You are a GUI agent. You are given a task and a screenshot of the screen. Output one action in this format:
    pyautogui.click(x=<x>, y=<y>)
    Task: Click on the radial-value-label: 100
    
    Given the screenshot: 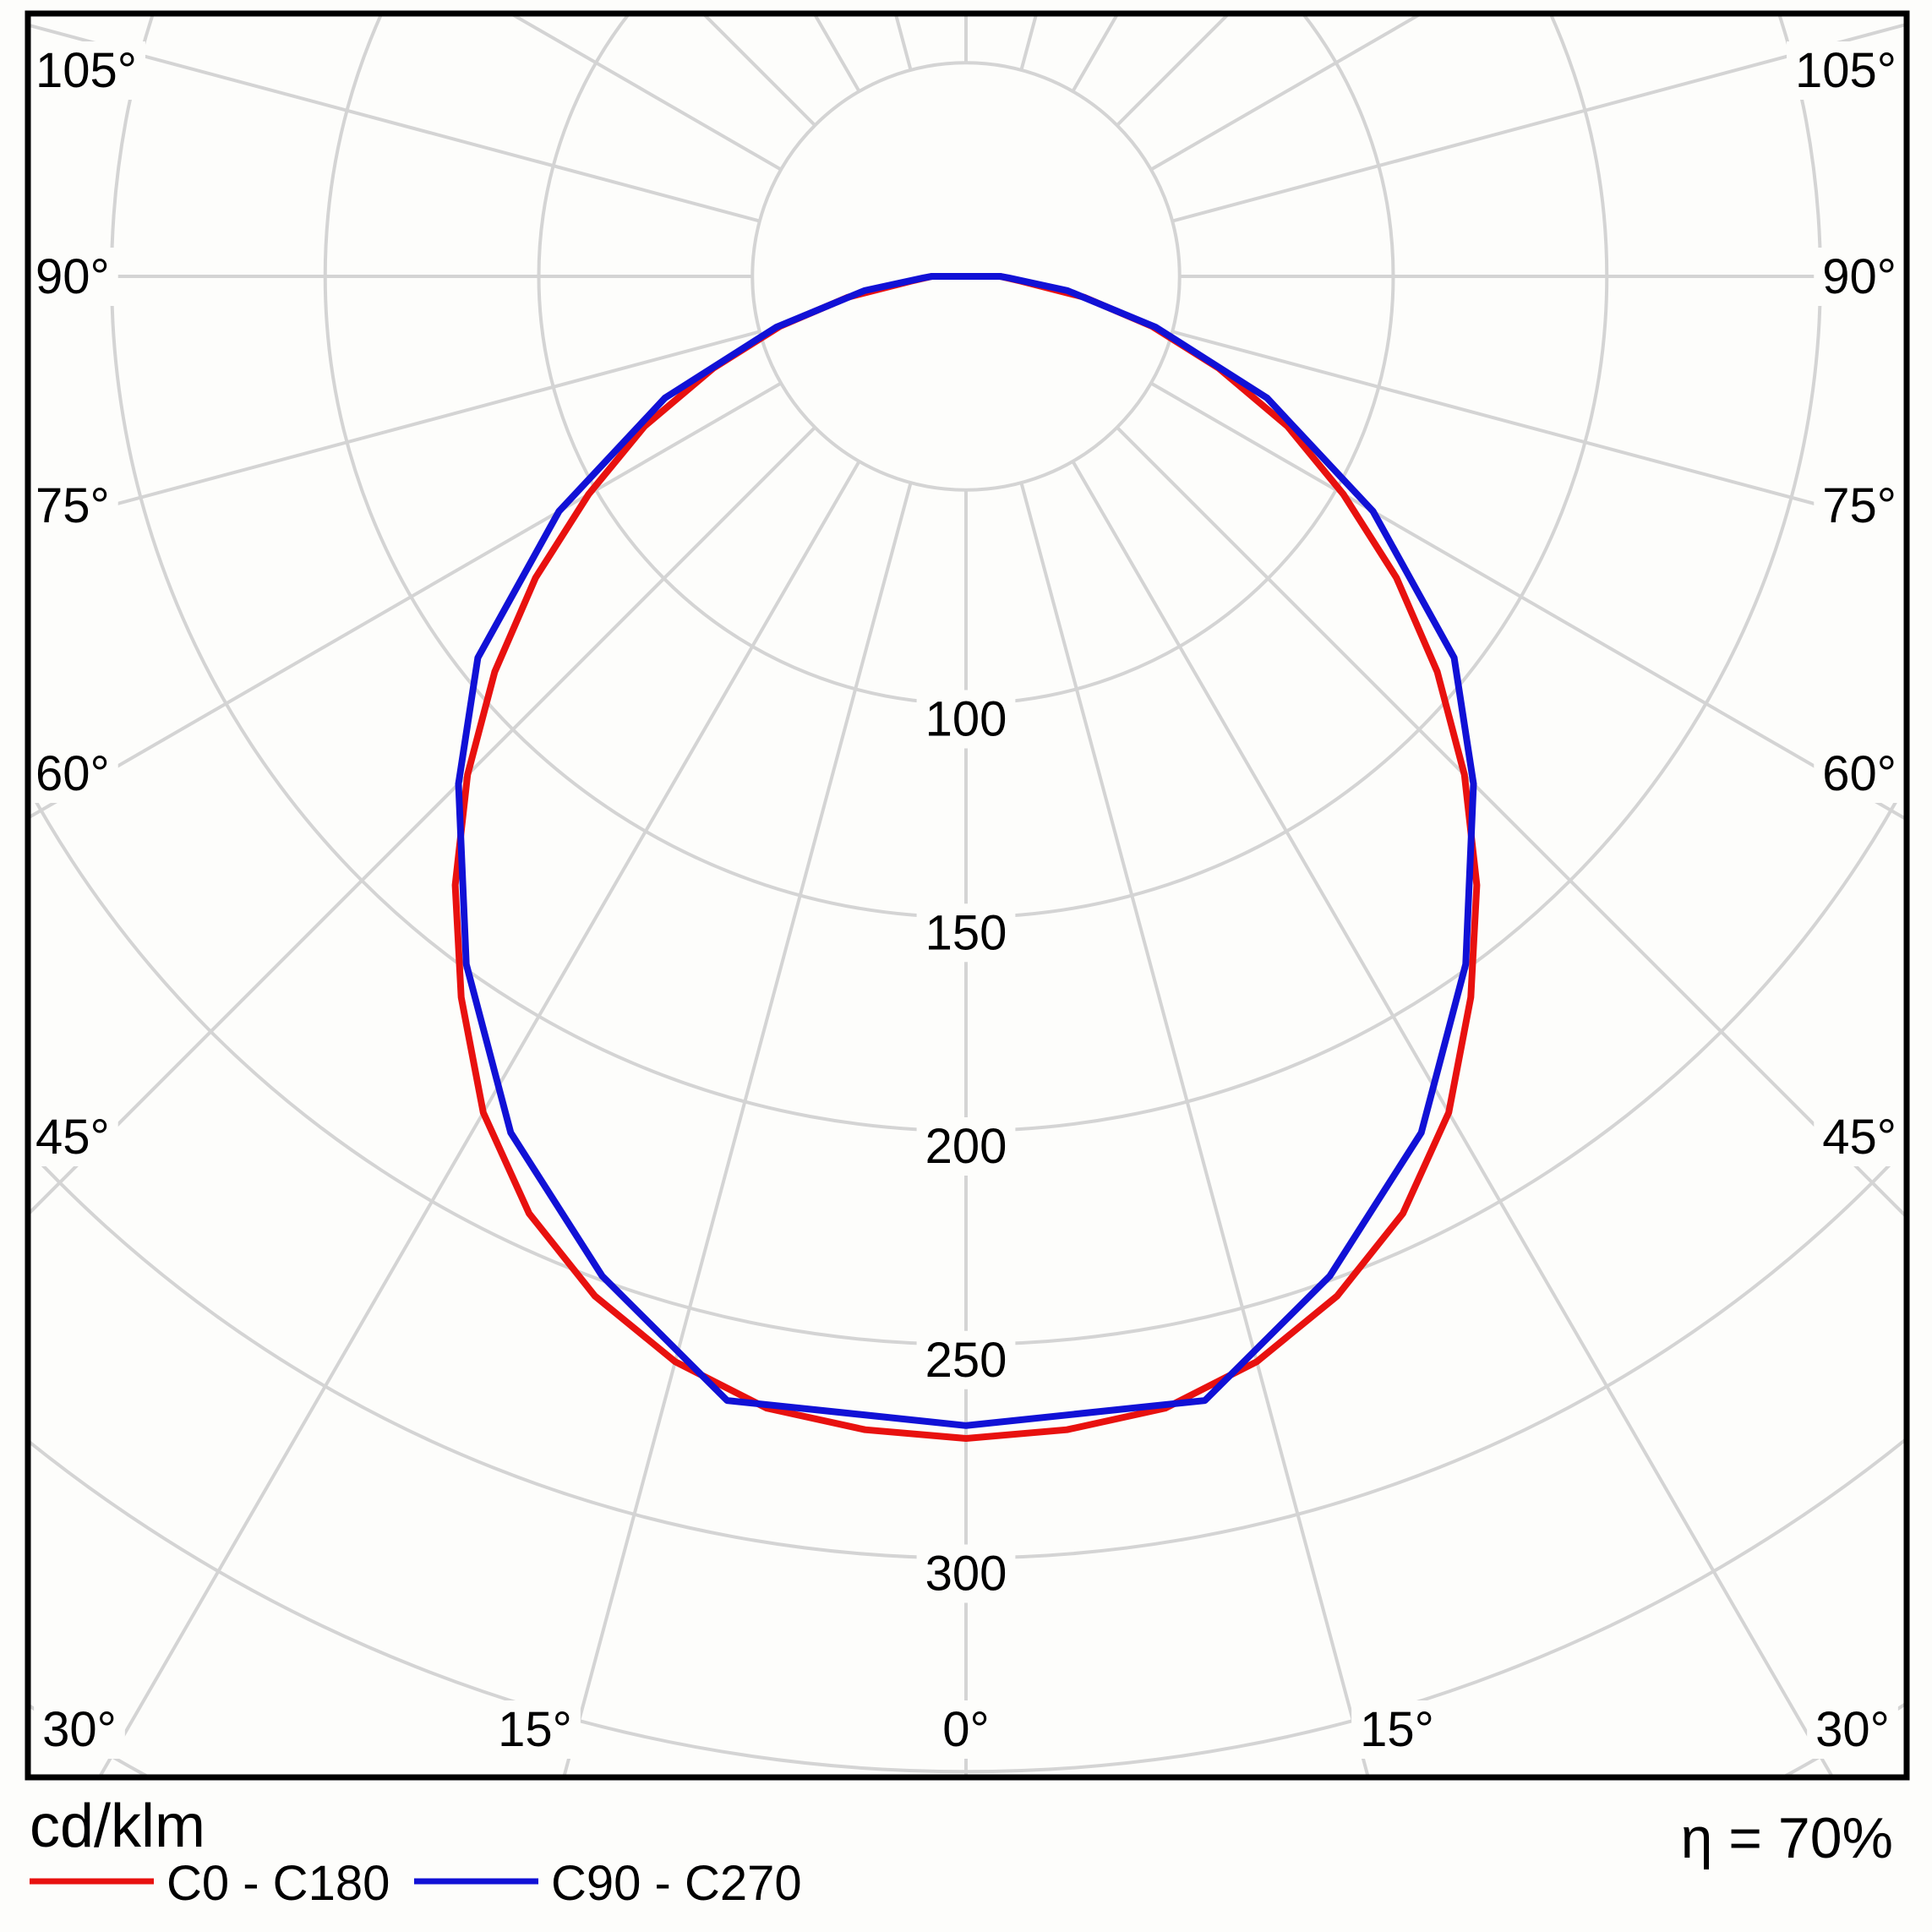 What is the action you would take?
    pyautogui.click(x=966, y=719)
    